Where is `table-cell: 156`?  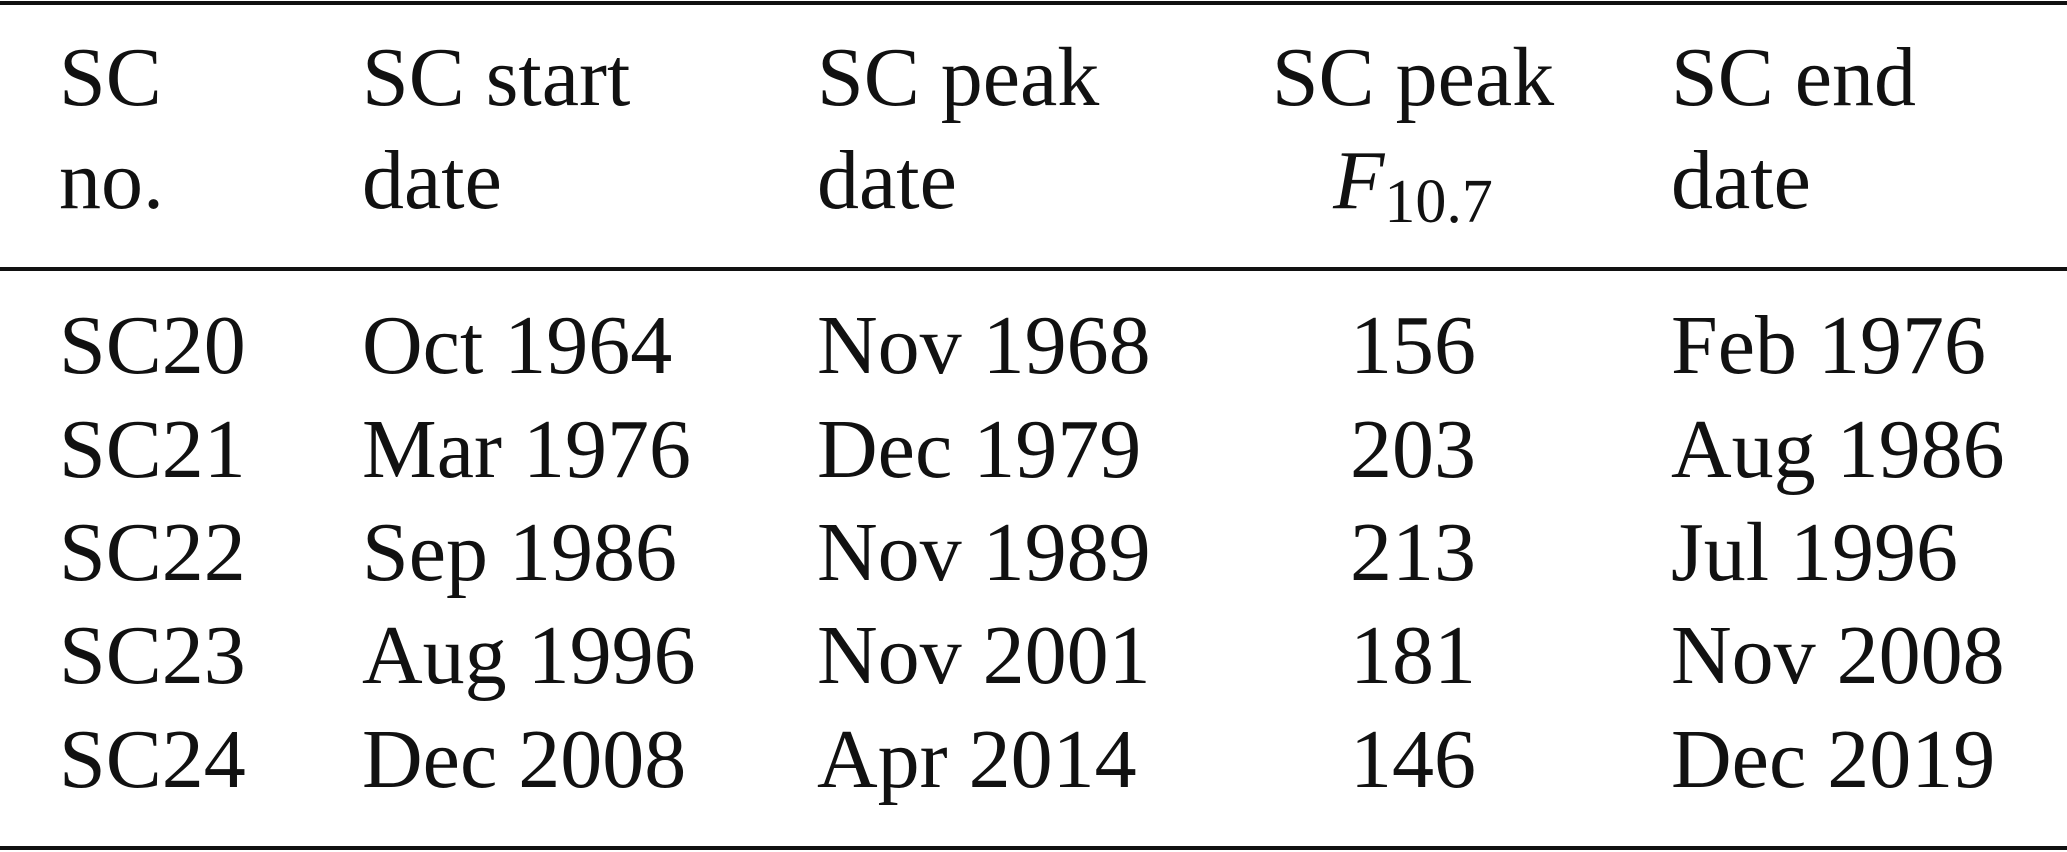 table-cell: 156 is located at coordinates (1413, 345).